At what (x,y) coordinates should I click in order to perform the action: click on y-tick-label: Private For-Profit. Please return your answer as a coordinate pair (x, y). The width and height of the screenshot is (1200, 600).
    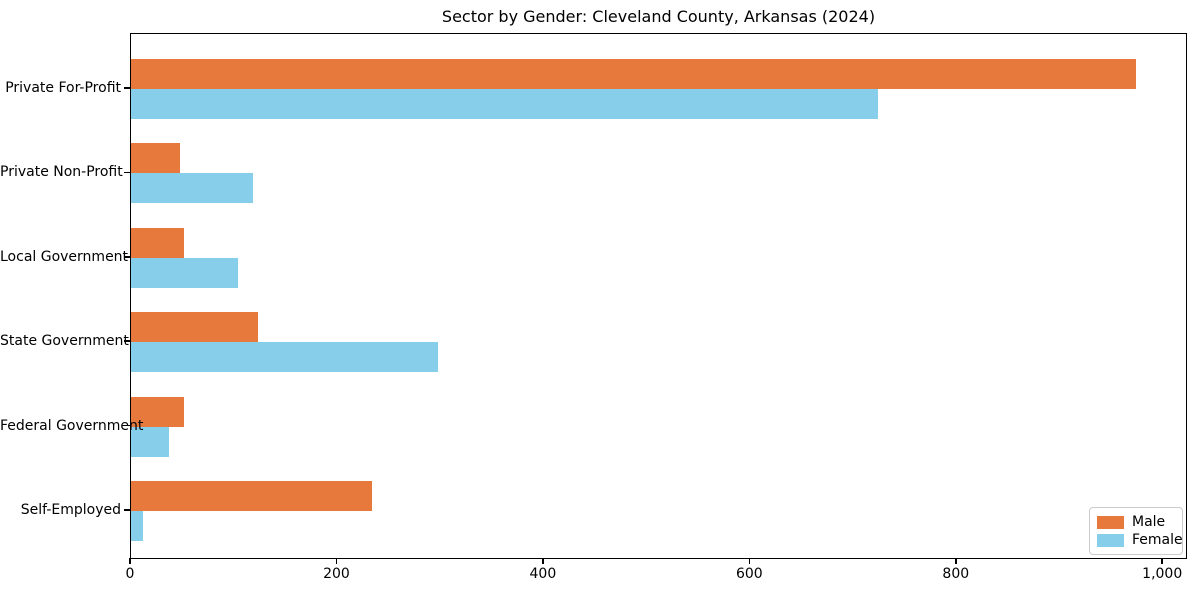
    Looking at the image, I should click on (63, 88).